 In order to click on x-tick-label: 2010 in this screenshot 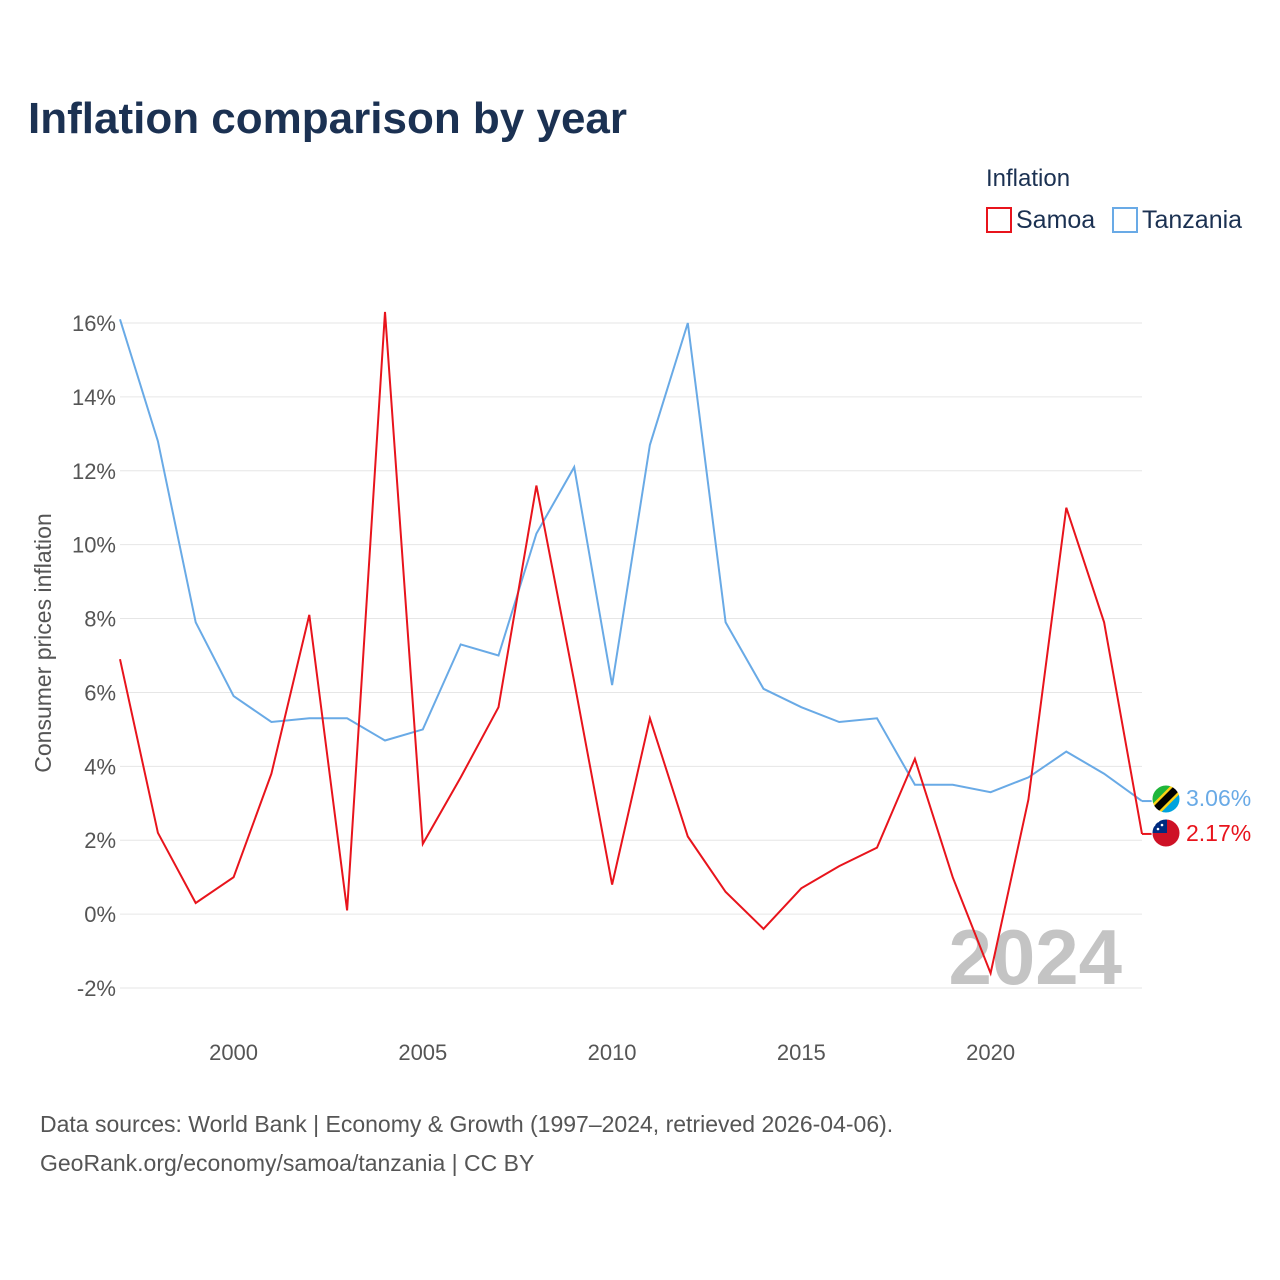, I will do `click(612, 1052)`.